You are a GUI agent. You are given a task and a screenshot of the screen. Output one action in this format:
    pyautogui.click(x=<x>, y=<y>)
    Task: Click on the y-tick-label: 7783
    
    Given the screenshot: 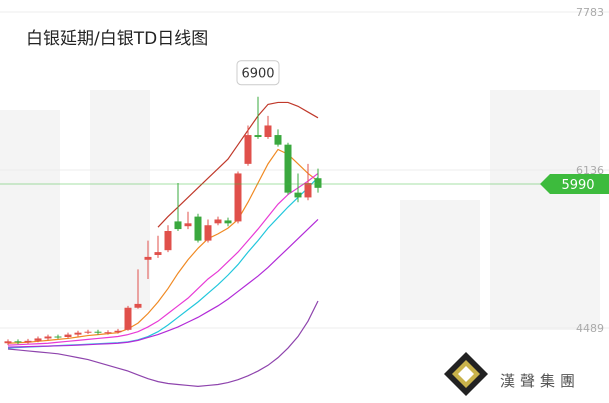 What is the action you would take?
    pyautogui.click(x=590, y=12)
    